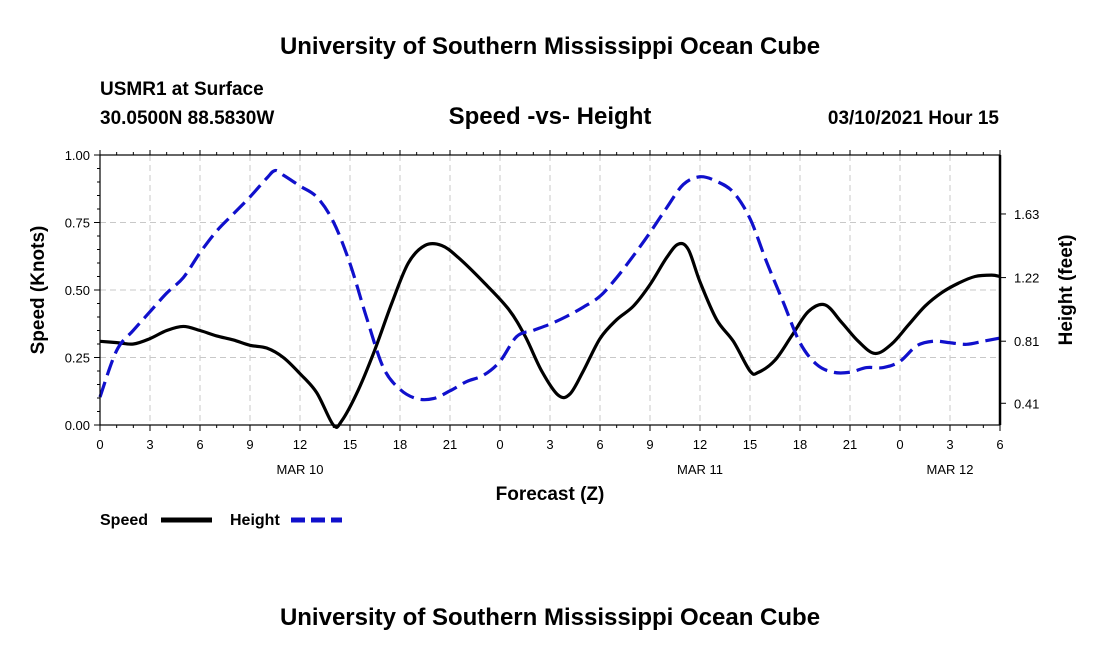 The height and width of the screenshot is (650, 1100). What do you see at coordinates (77, 155) in the screenshot?
I see `y-tick-label: 1.00` at bounding box center [77, 155].